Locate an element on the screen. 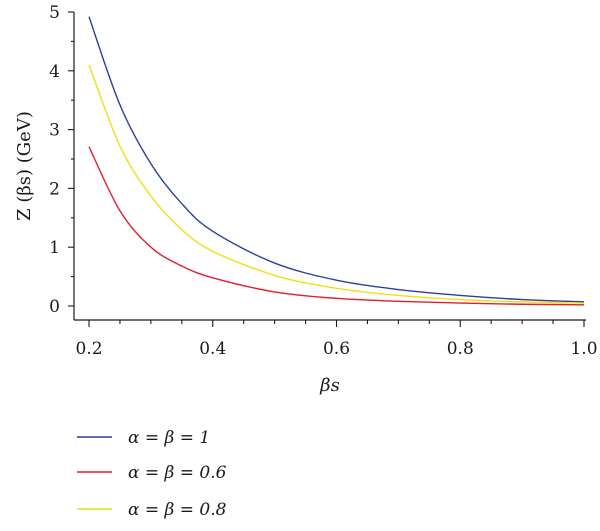 The width and height of the screenshot is (600, 531). x-axis-label: βs is located at coordinates (329, 385).